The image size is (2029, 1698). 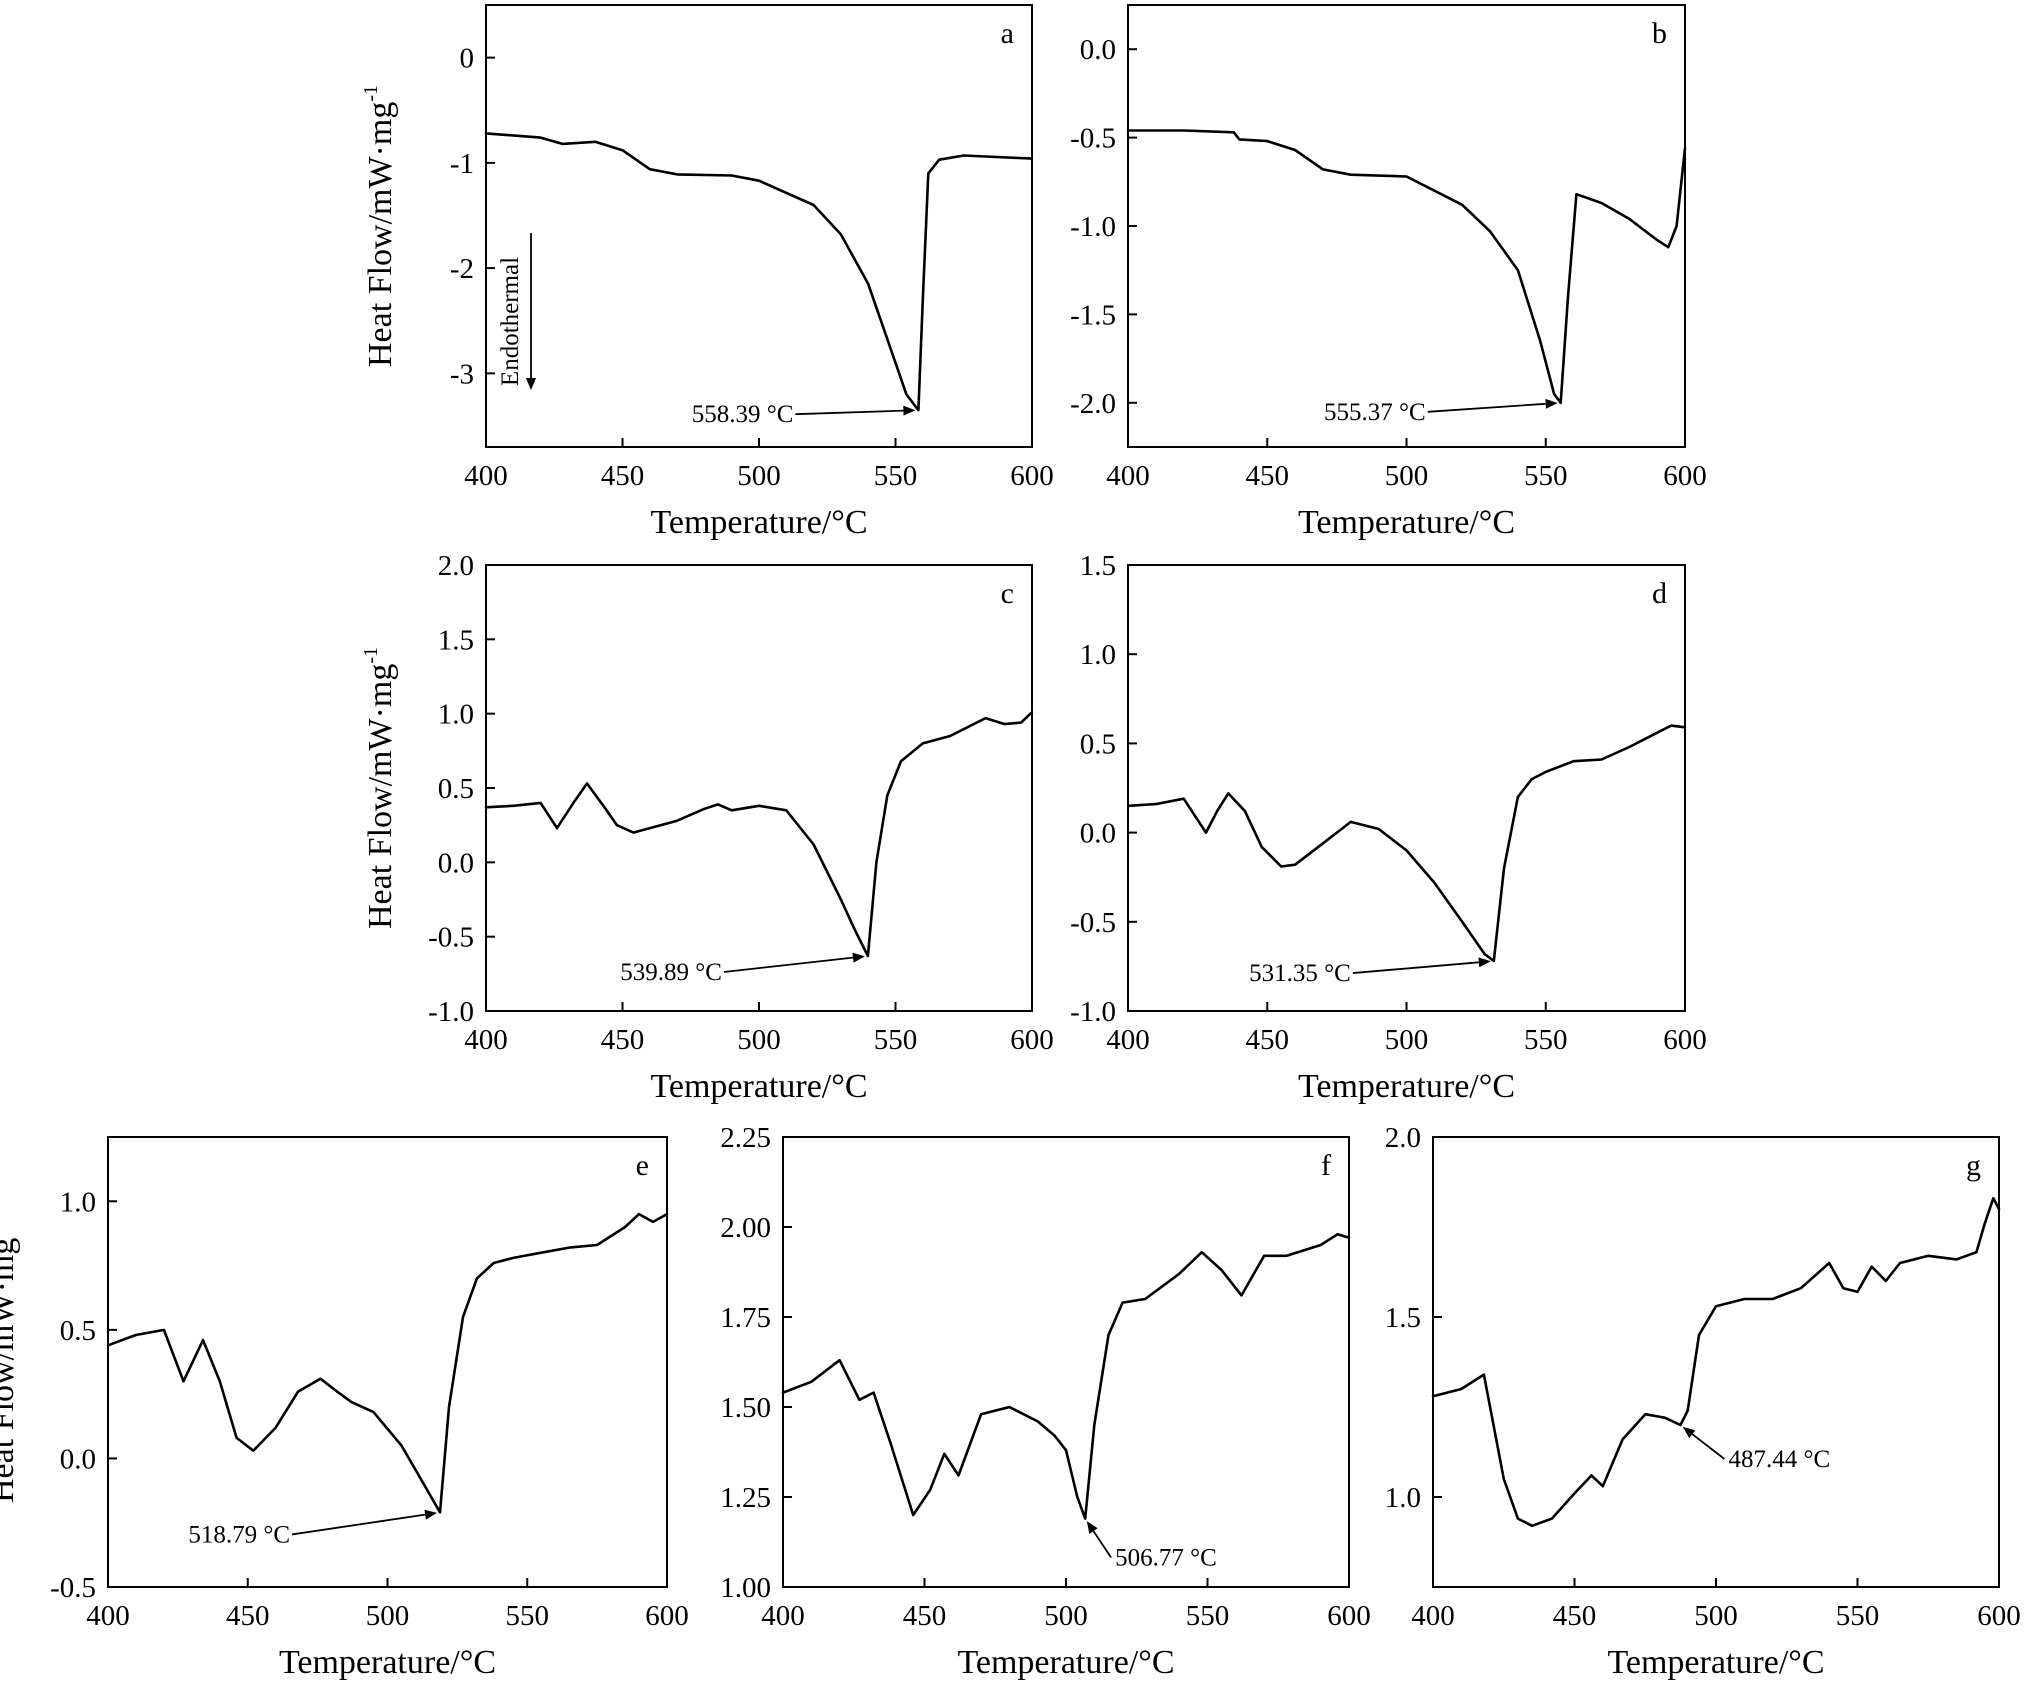 I want to click on panel-letter: d, so click(x=1659, y=593).